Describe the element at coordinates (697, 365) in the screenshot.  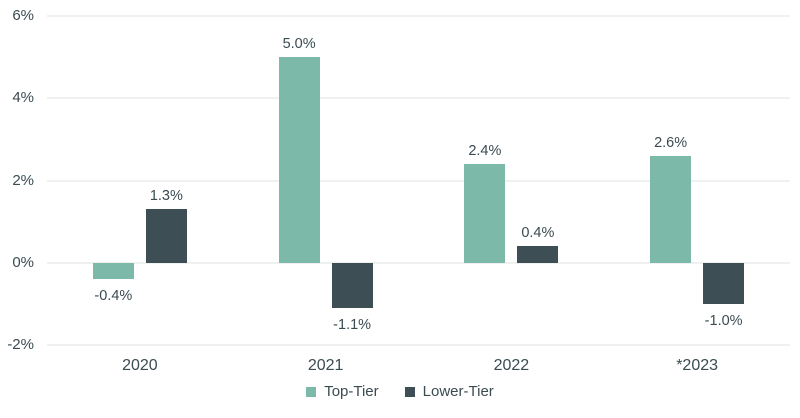
I see `x-tick-label-2023: *2023` at that location.